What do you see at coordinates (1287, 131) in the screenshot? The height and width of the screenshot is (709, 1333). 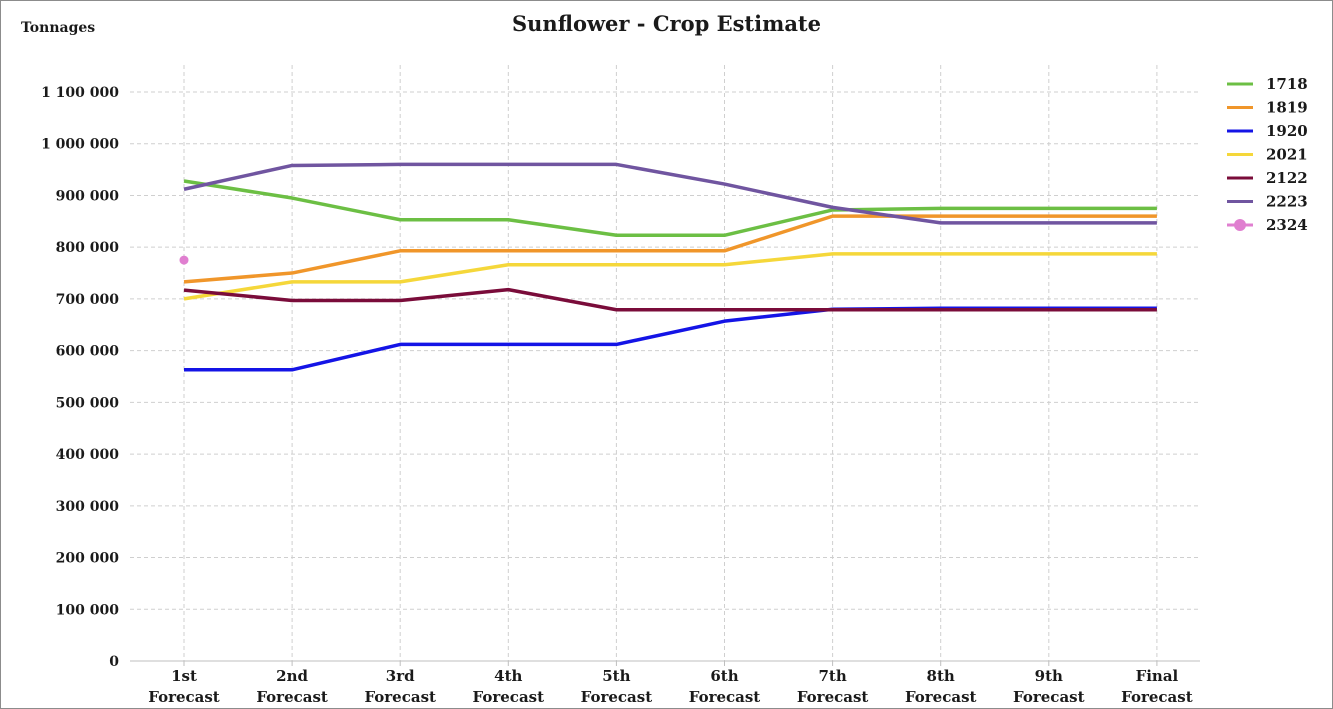 I see `legend-label-1920: 1920` at bounding box center [1287, 131].